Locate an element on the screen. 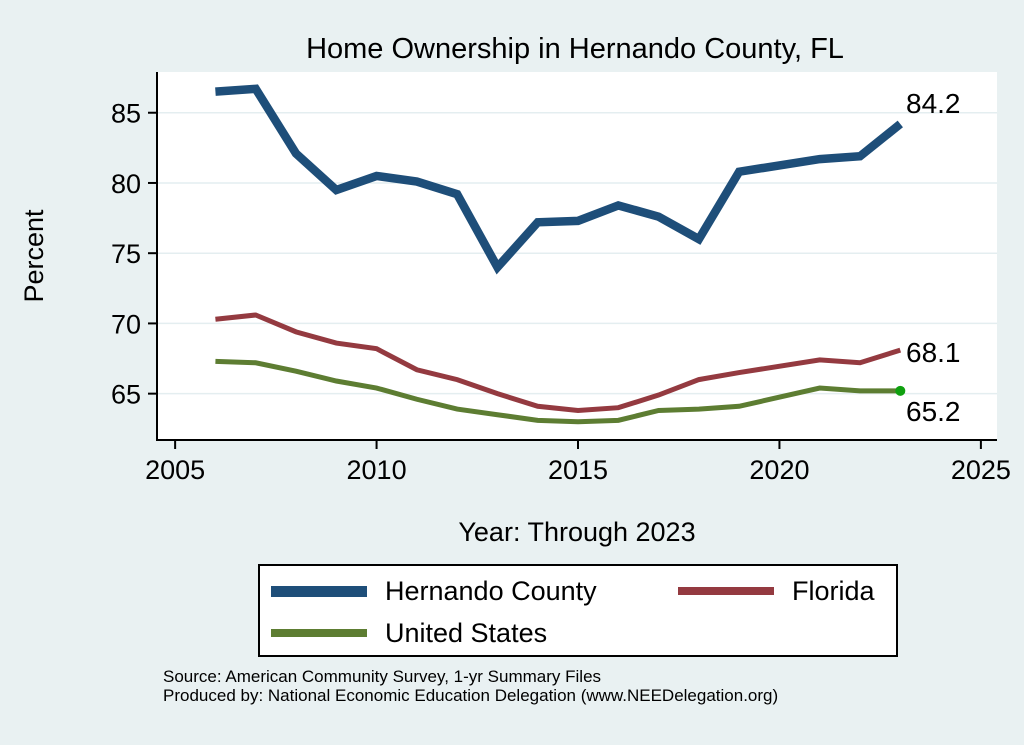  legend: Hernando County Florida United States is located at coordinates (578, 610).